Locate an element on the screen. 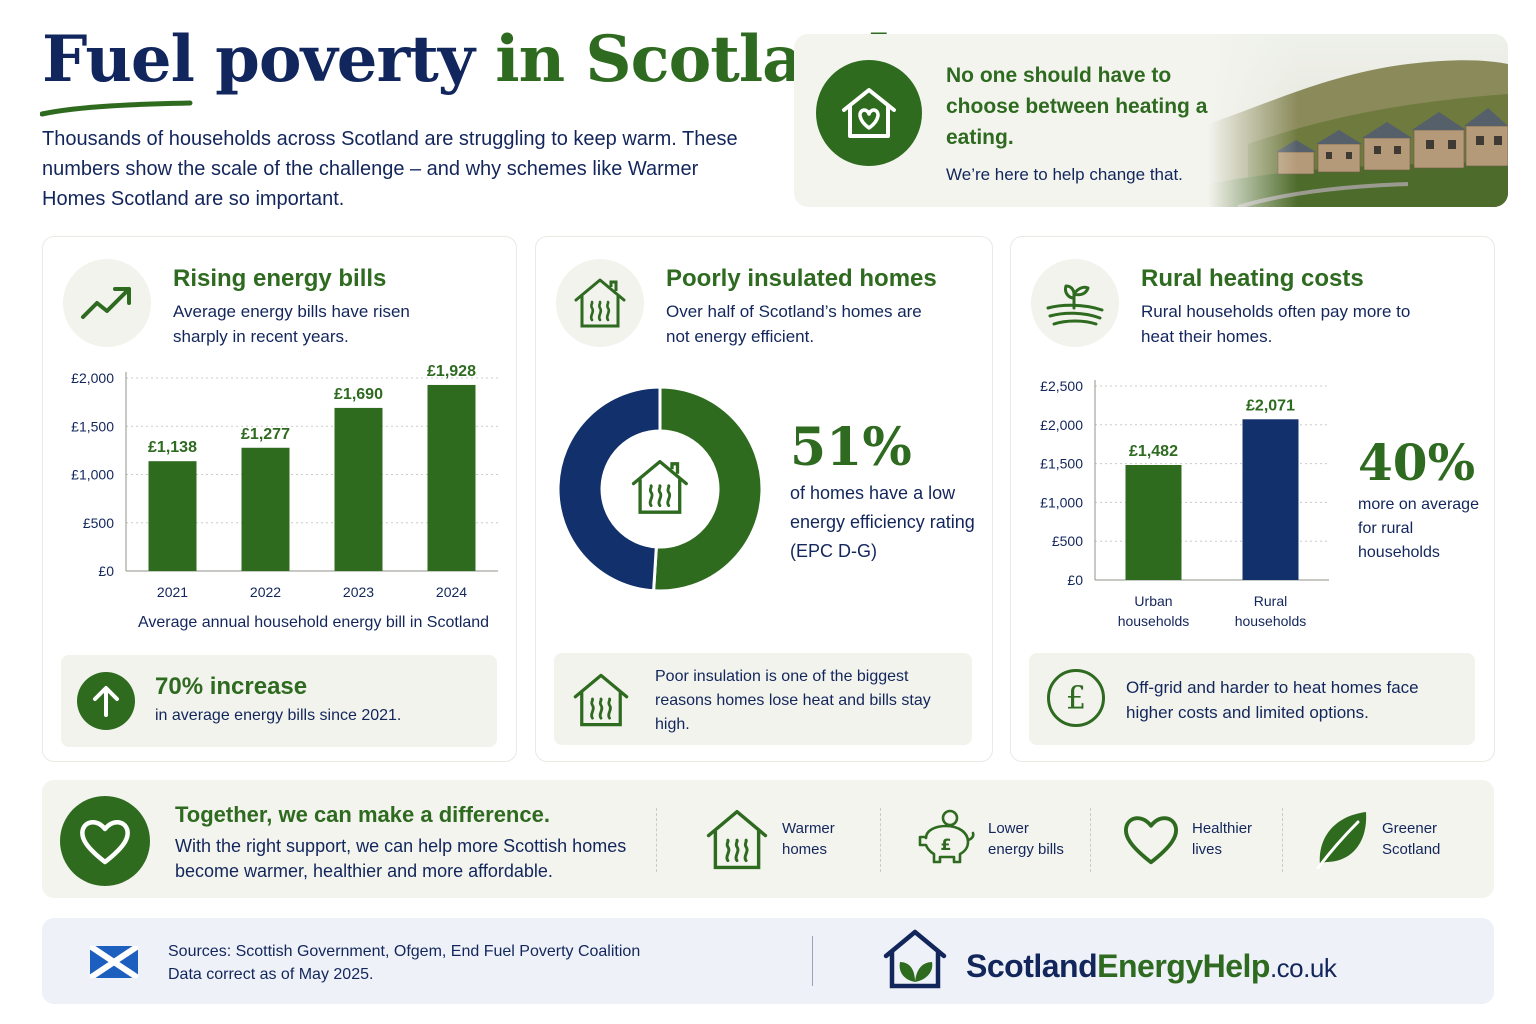  card-title: Rising energy bills is located at coordinates (280, 278).